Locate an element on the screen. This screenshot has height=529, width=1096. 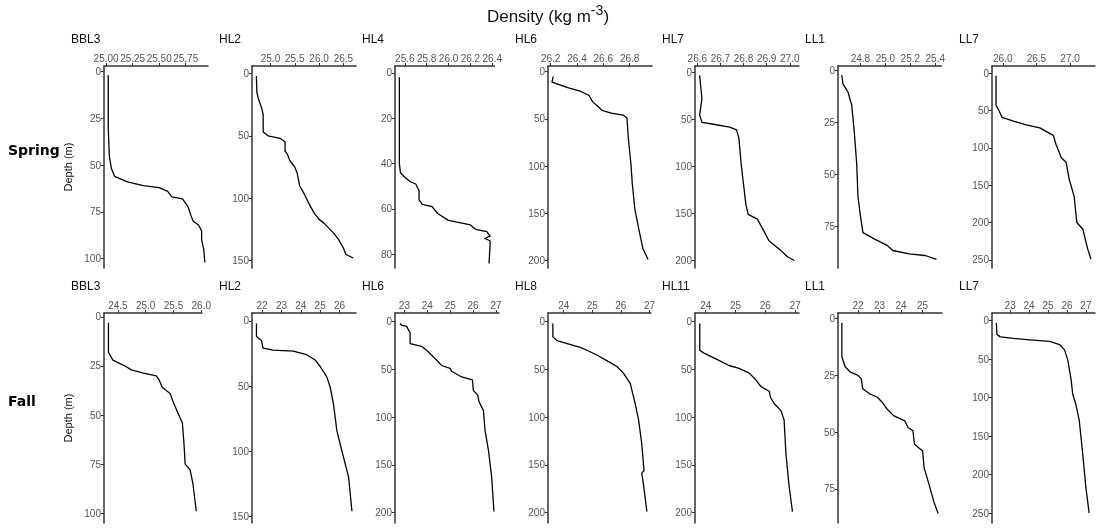
x-tick-label: 24.8 is located at coordinates (860, 58).